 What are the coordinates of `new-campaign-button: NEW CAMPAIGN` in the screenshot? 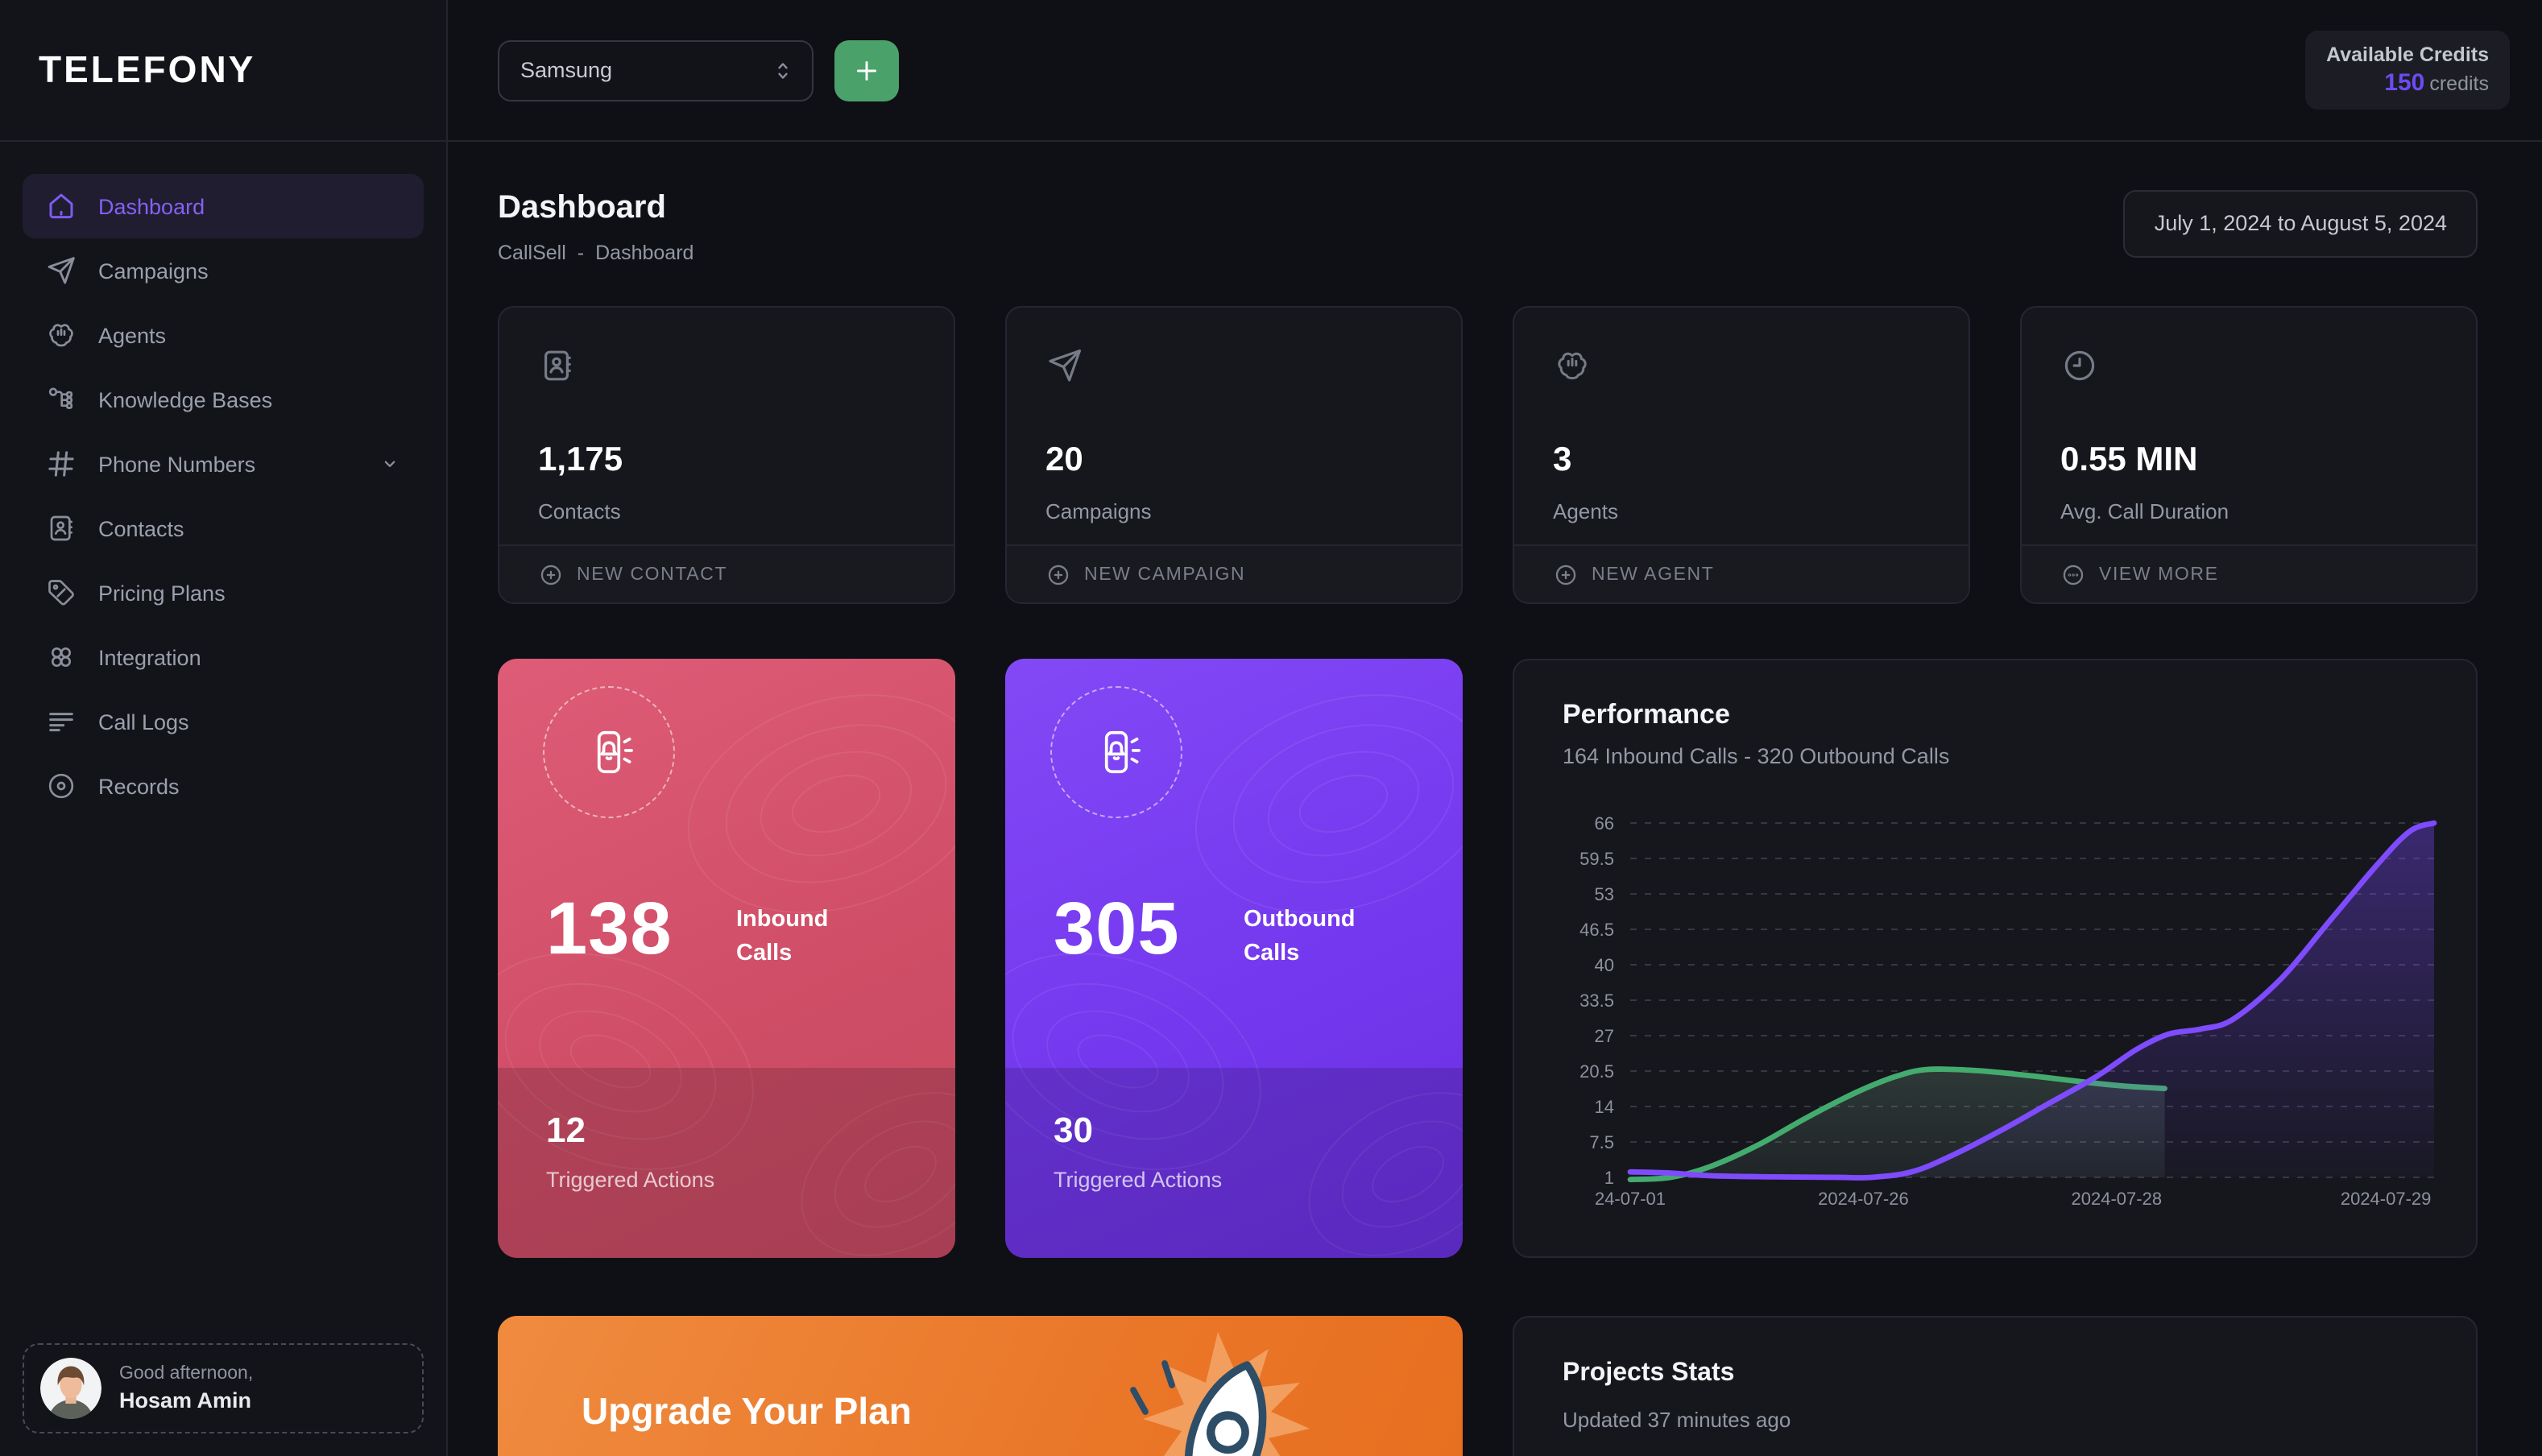 It's located at (1234, 573).